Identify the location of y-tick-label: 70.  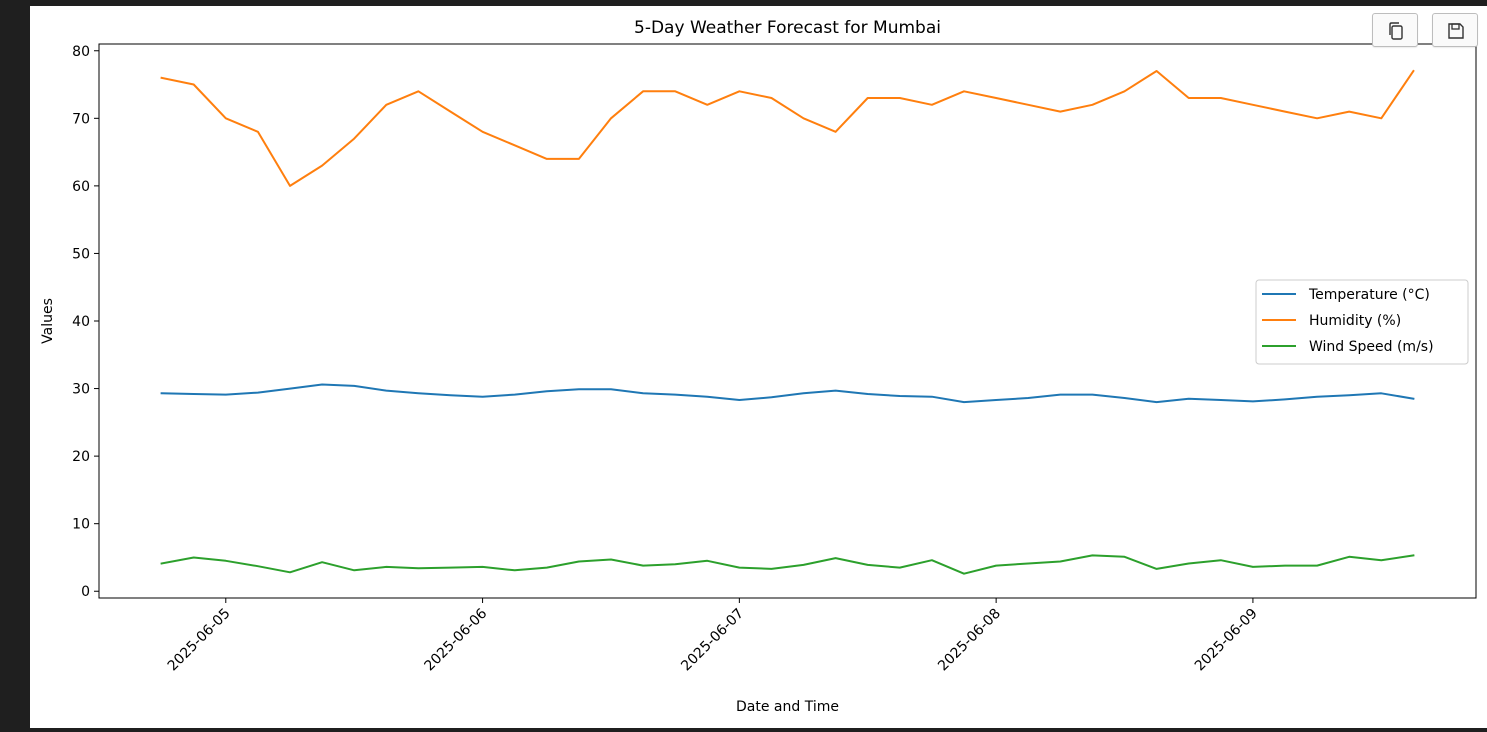
(81, 119).